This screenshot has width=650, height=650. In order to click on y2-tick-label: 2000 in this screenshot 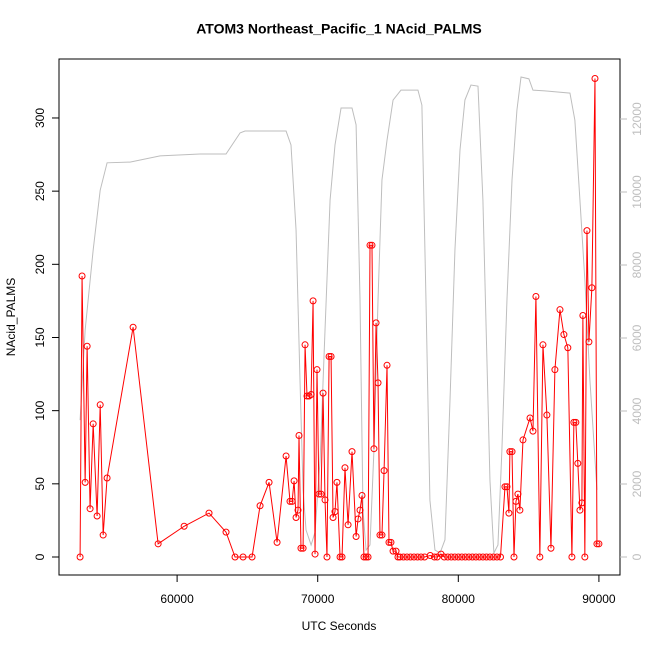, I will do `click(637, 483)`.